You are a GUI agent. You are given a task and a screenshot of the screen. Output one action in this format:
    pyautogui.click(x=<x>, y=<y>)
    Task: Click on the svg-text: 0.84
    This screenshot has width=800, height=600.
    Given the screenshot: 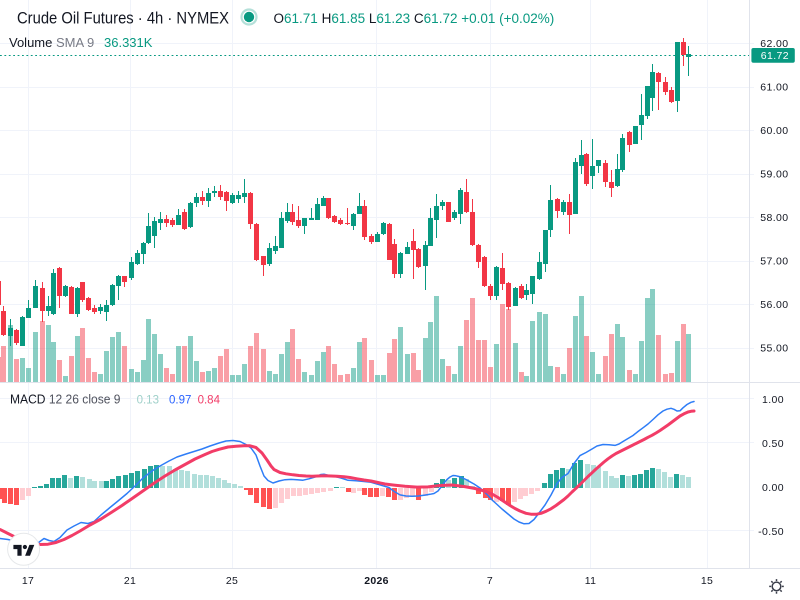 What is the action you would take?
    pyautogui.click(x=209, y=401)
    